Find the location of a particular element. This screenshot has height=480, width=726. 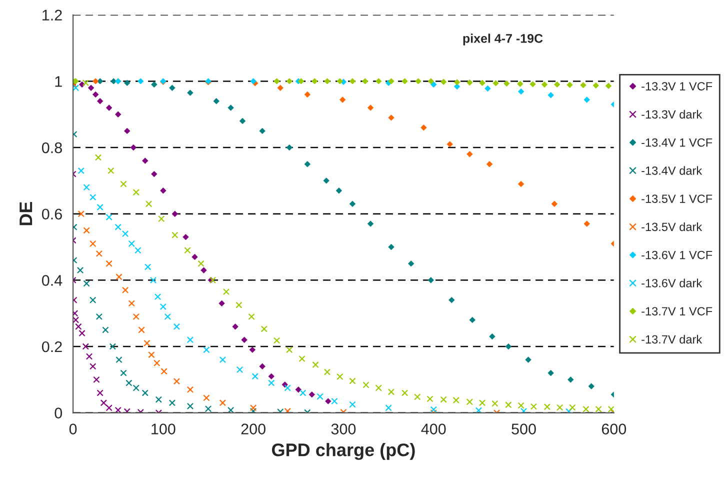

y-tick-label: 0.6 is located at coordinates (52, 214).